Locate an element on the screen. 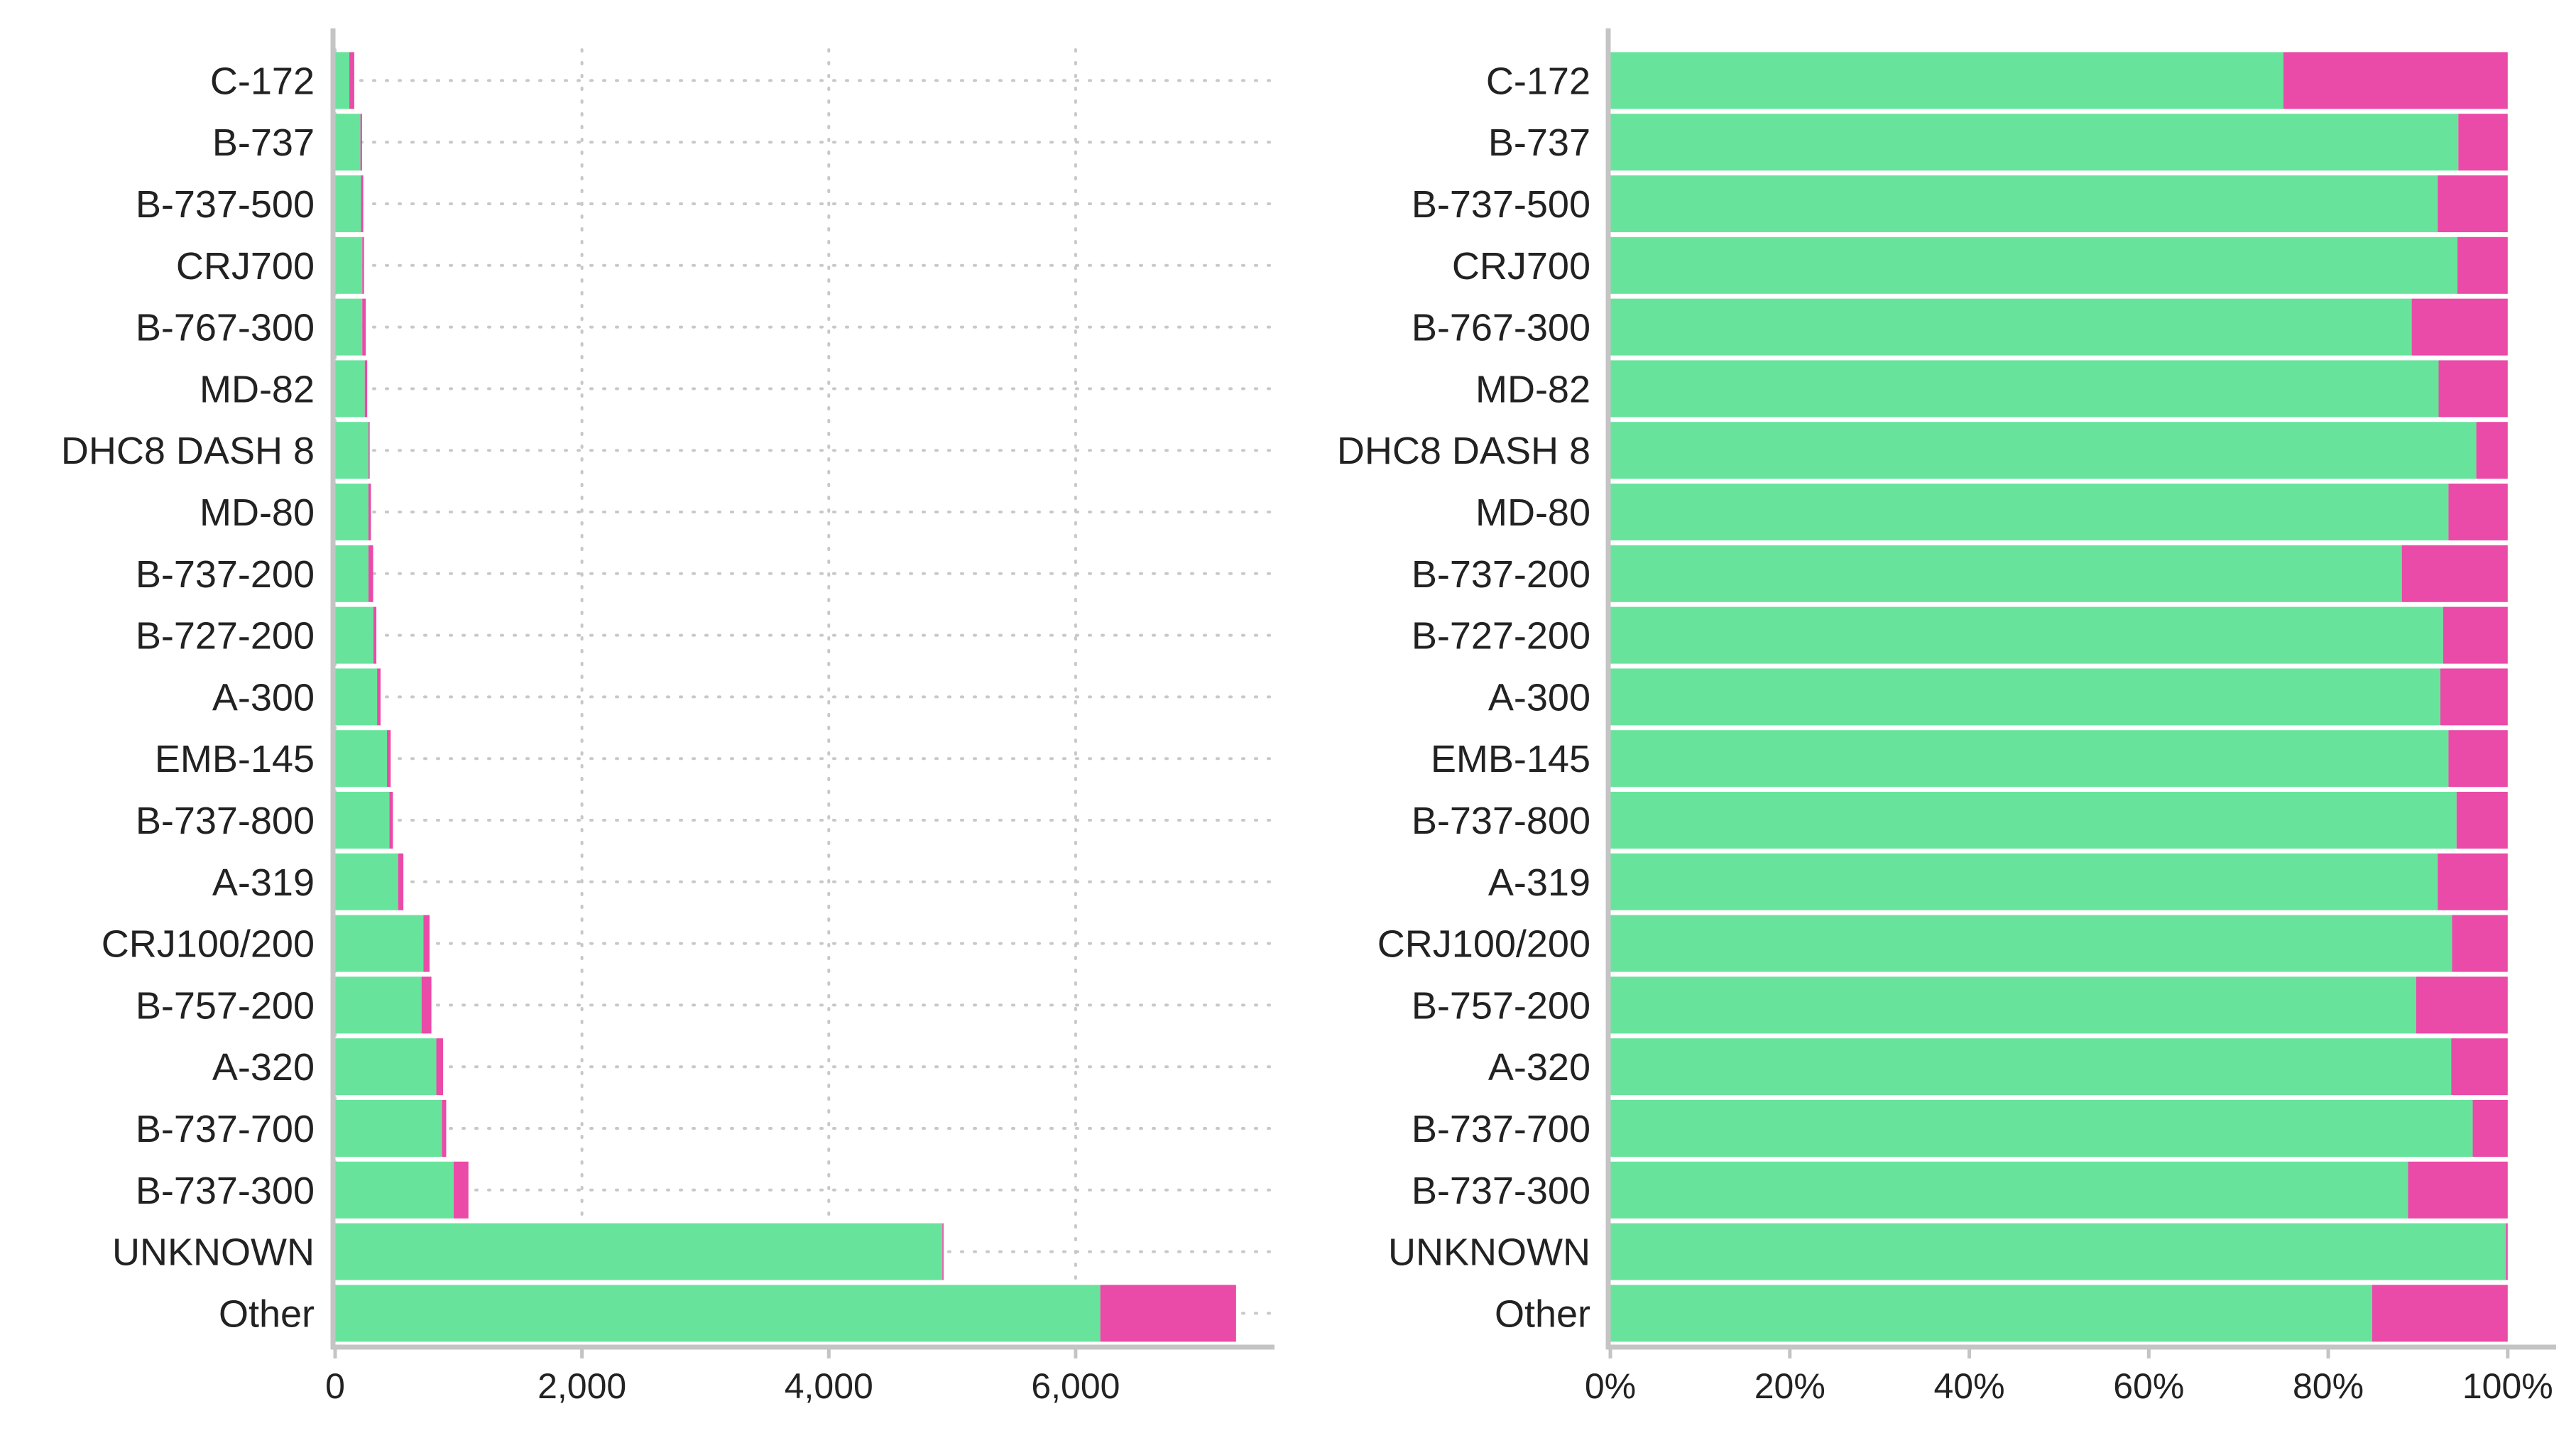 Image resolution: width=2576 pixels, height=1438 pixels. x-tick-label: 40% is located at coordinates (1968, 1386).